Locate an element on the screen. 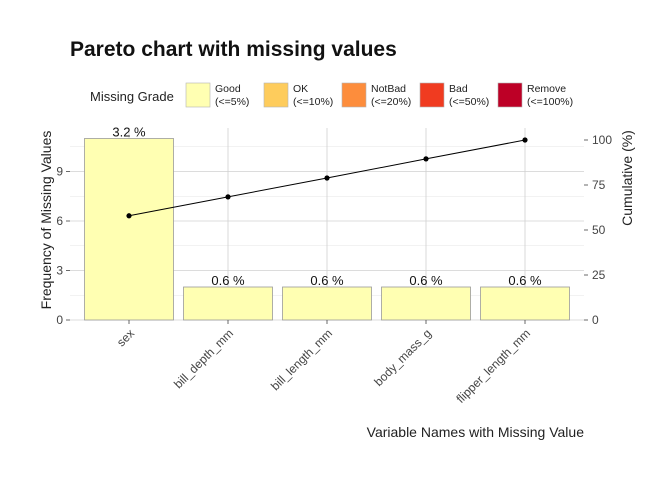 This screenshot has width=672, height=480. legend-label: OK is located at coordinates (300, 89).